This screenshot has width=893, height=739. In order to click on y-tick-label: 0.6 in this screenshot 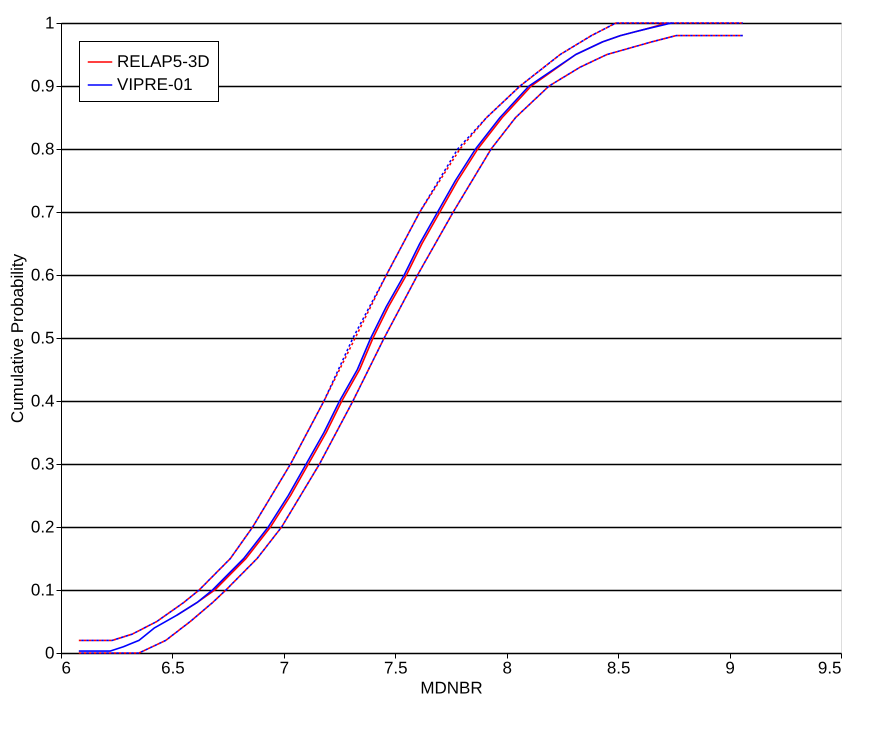, I will do `click(42, 275)`.